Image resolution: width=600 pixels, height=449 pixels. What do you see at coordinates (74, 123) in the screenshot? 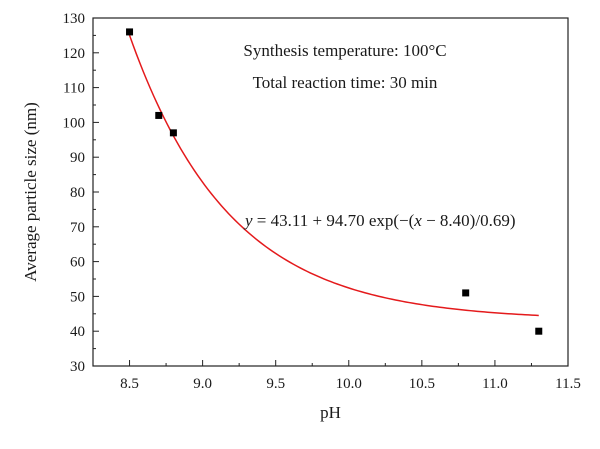
I see `y-tick-label: 100` at bounding box center [74, 123].